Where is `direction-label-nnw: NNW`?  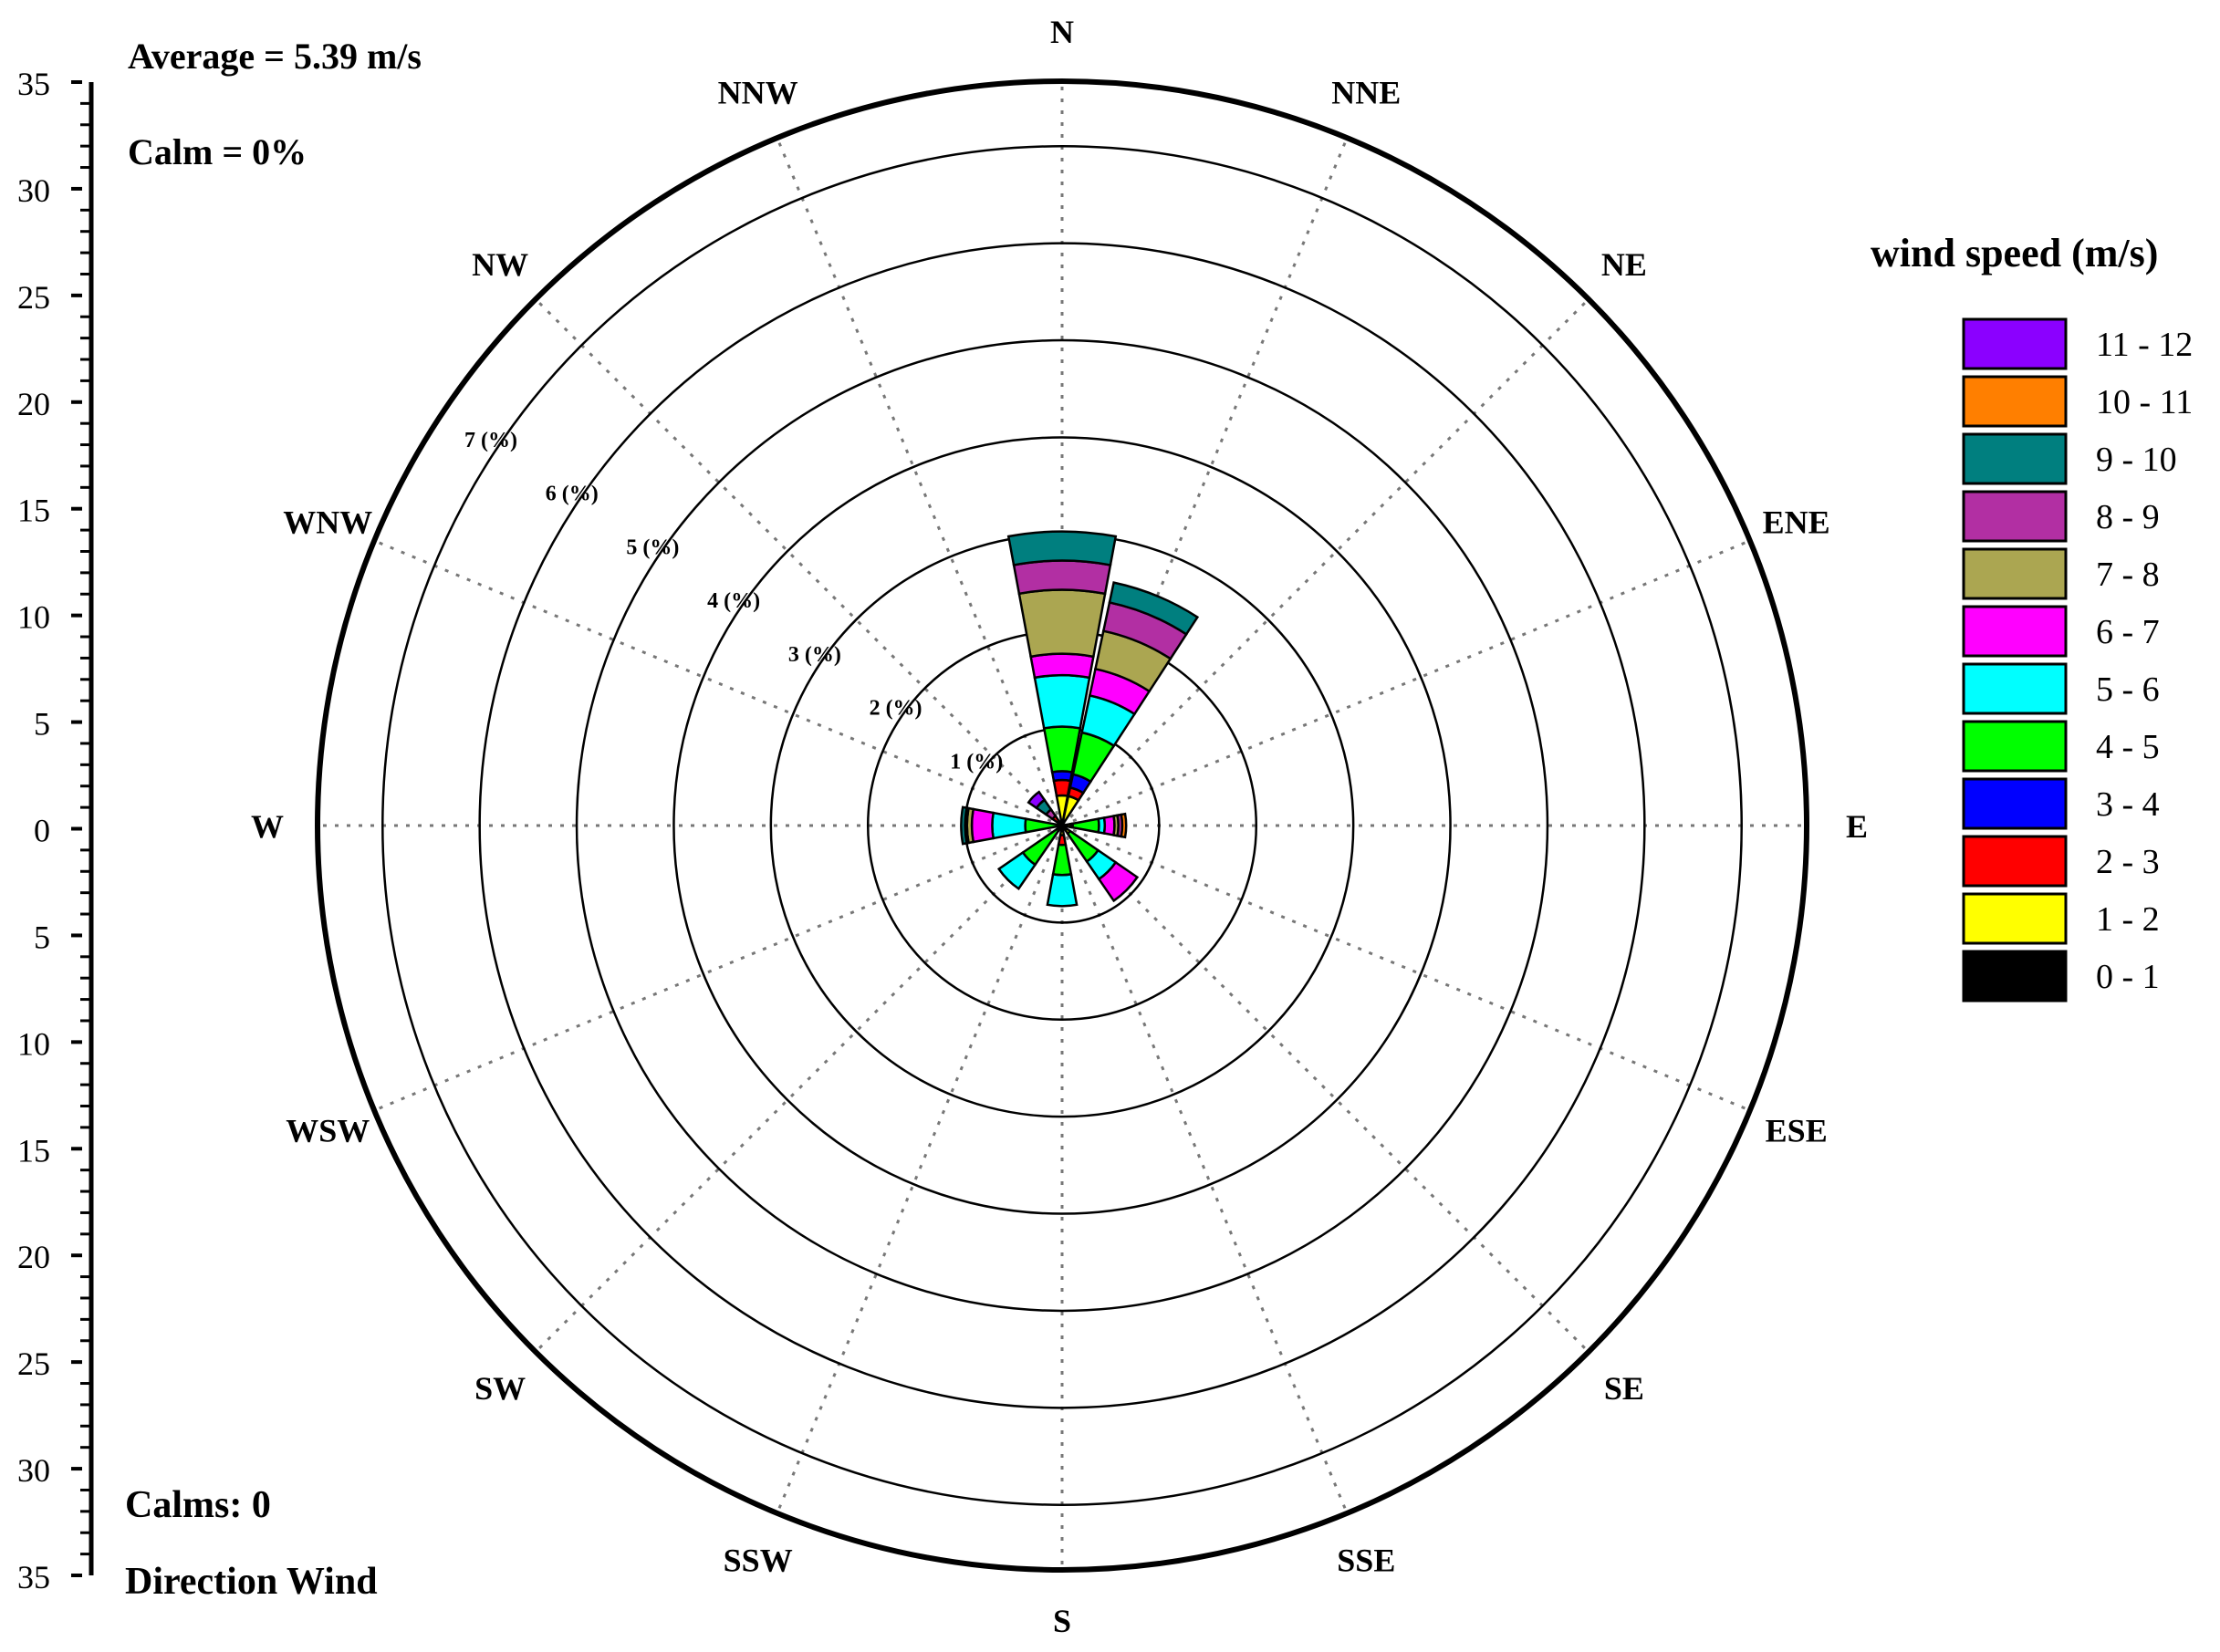 direction-label-nnw: NNW is located at coordinates (758, 92).